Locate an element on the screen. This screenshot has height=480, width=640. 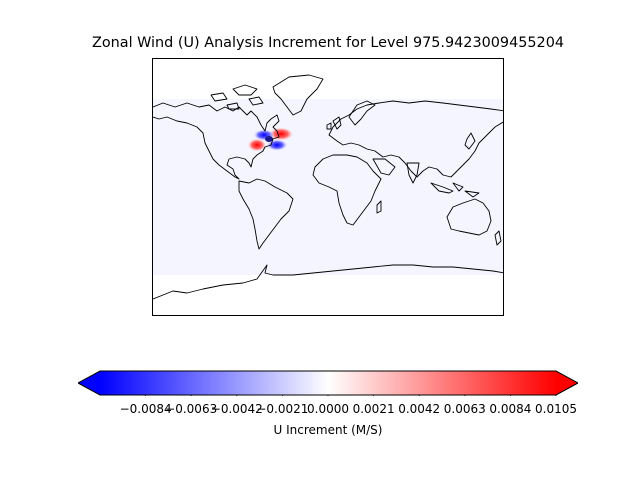
coastline-new-zealand is located at coordinates (498, 238).